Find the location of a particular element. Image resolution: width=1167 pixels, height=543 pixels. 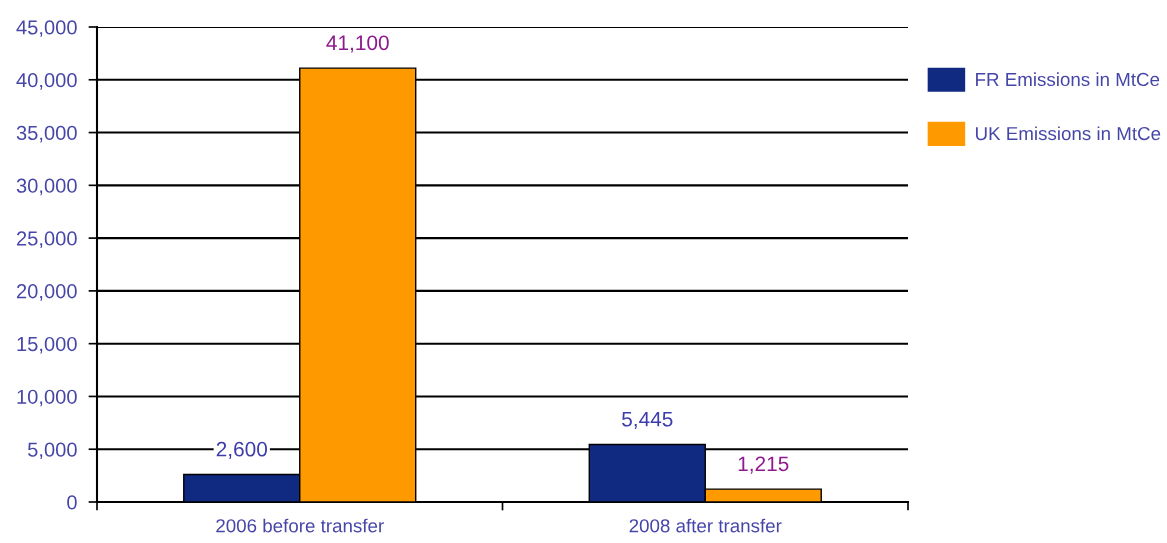

data-label: 41,100 is located at coordinates (357, 44).